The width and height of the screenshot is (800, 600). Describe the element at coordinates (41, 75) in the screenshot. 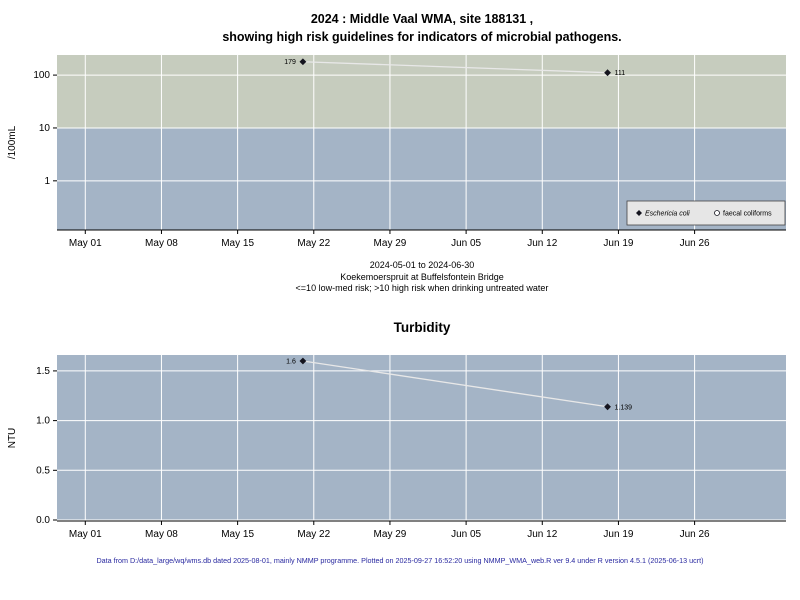

I see `y-tick-label: 100` at that location.